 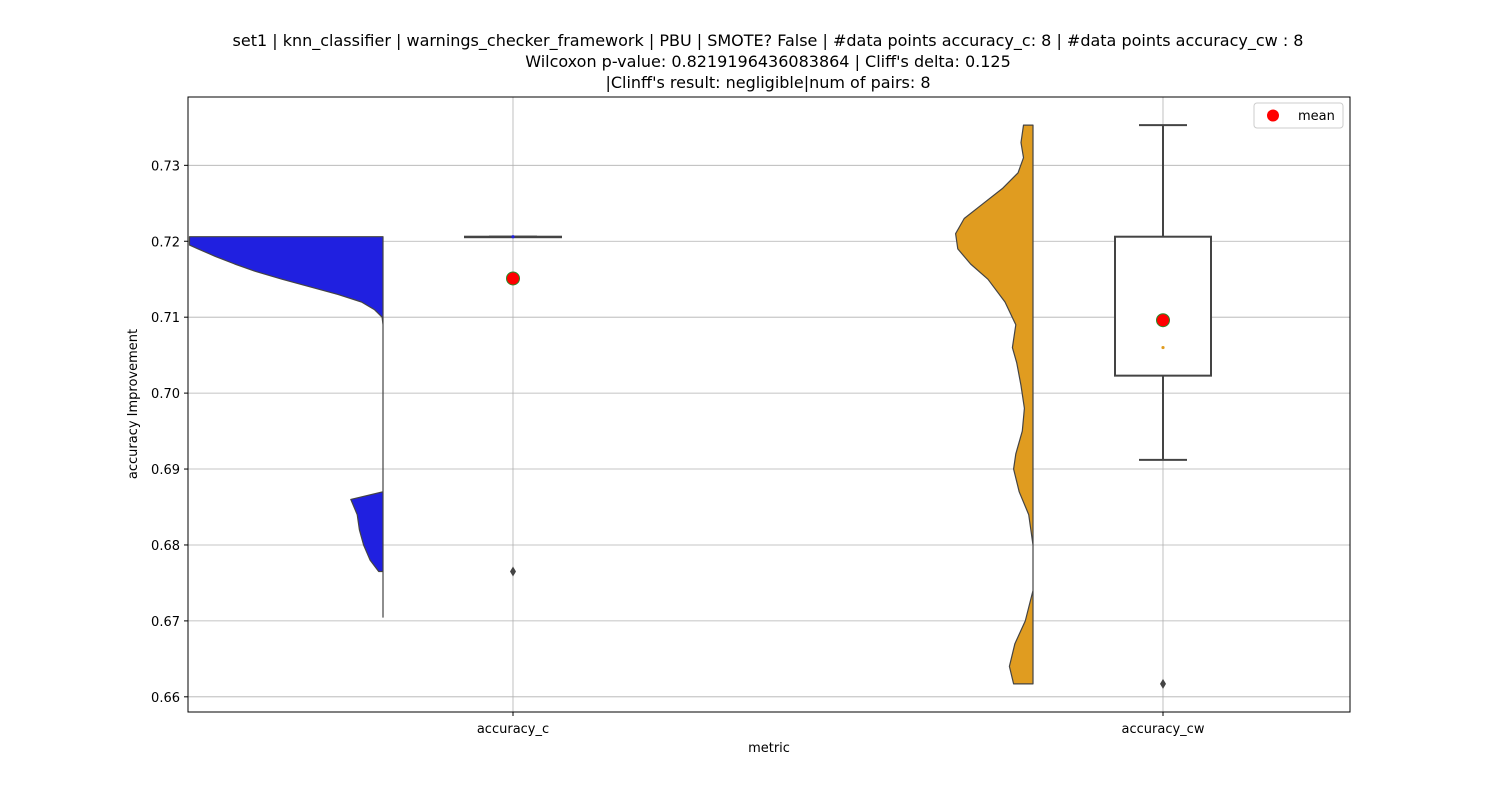 I want to click on y-tick-label: 0.68, so click(x=165, y=546).